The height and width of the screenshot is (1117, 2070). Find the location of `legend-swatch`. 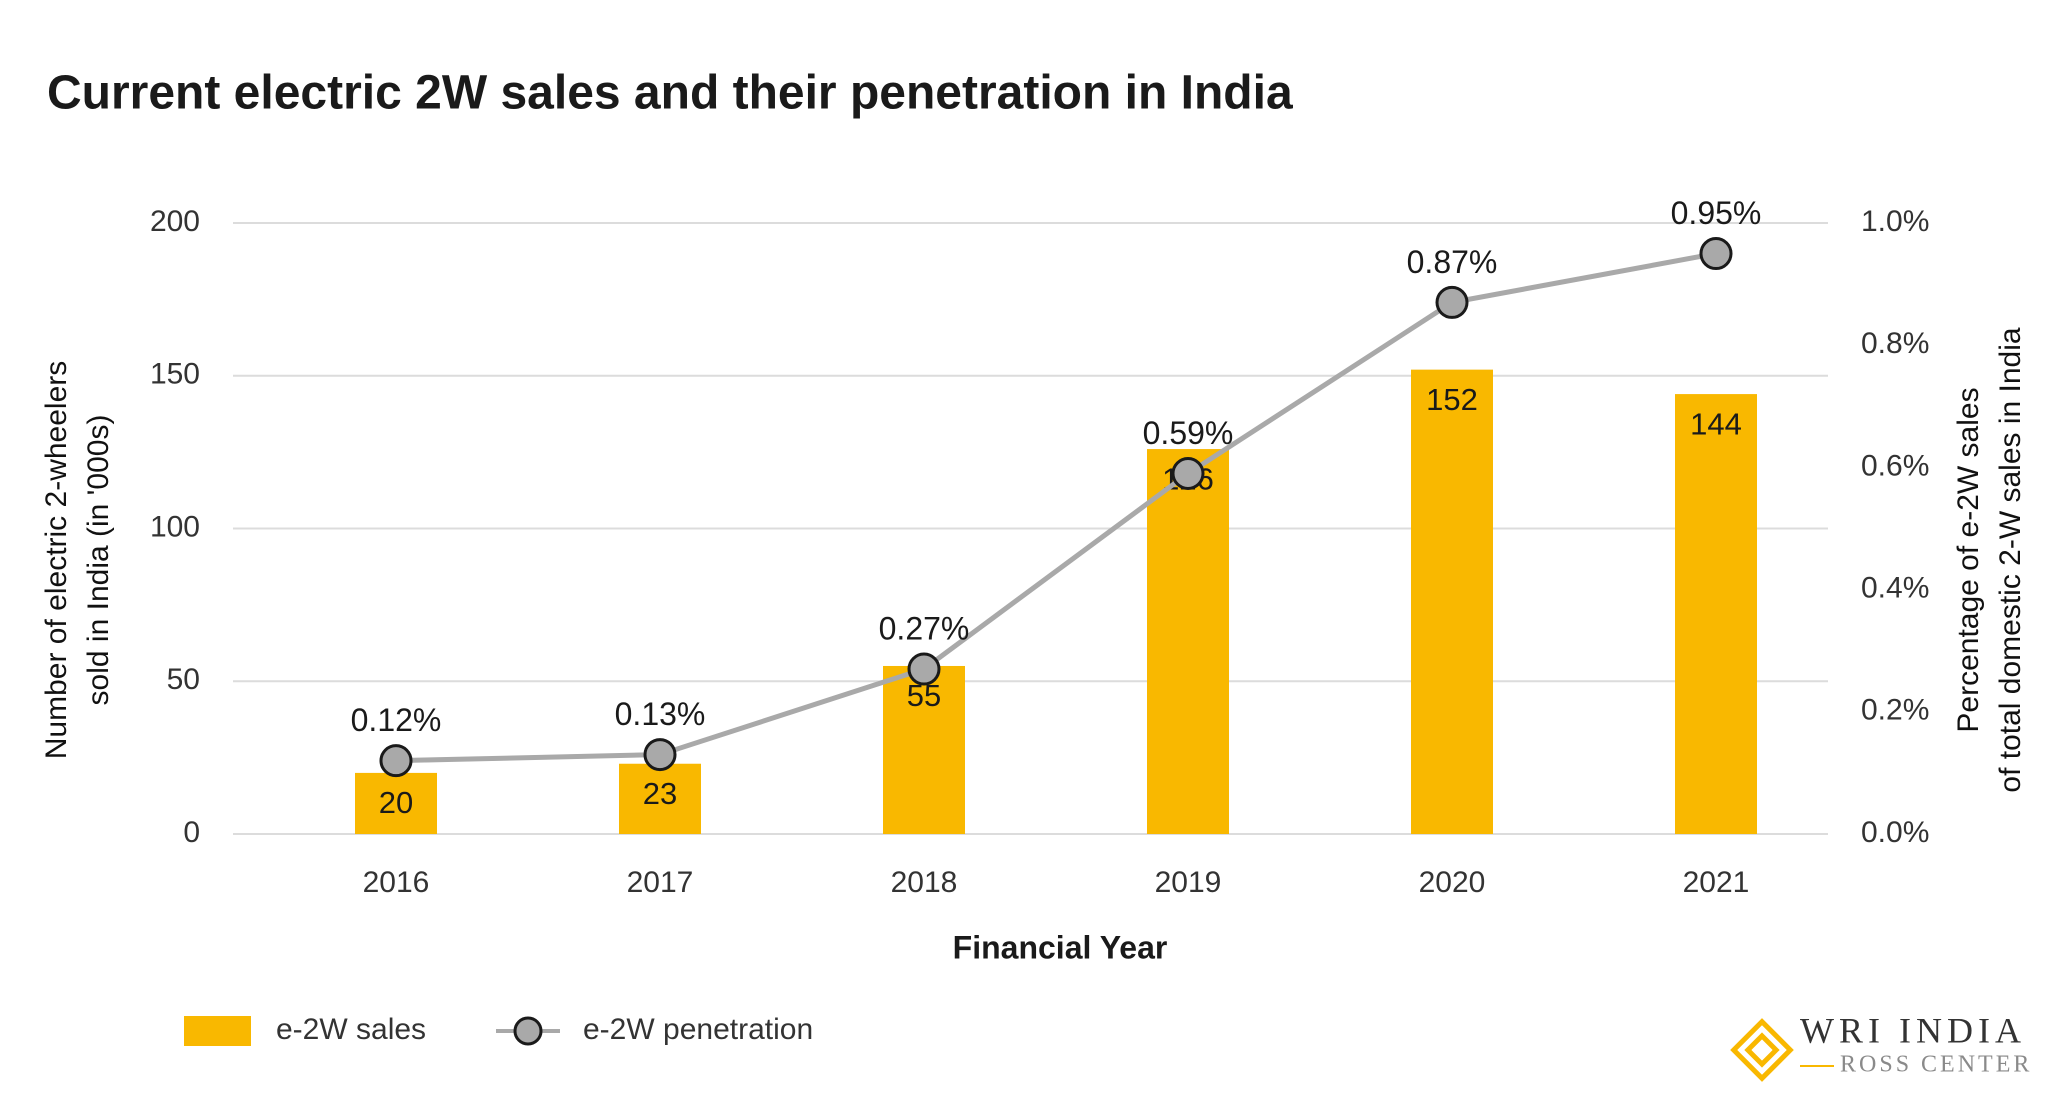

legend-swatch is located at coordinates (217, 1031).